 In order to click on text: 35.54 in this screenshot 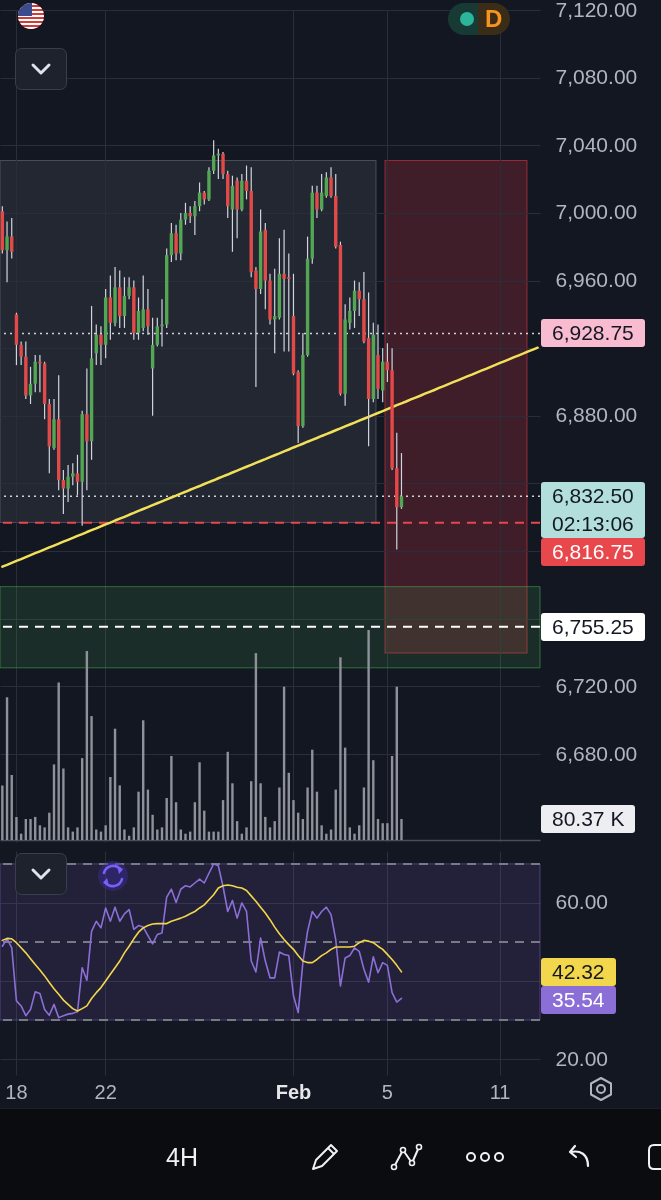, I will do `click(578, 999)`.